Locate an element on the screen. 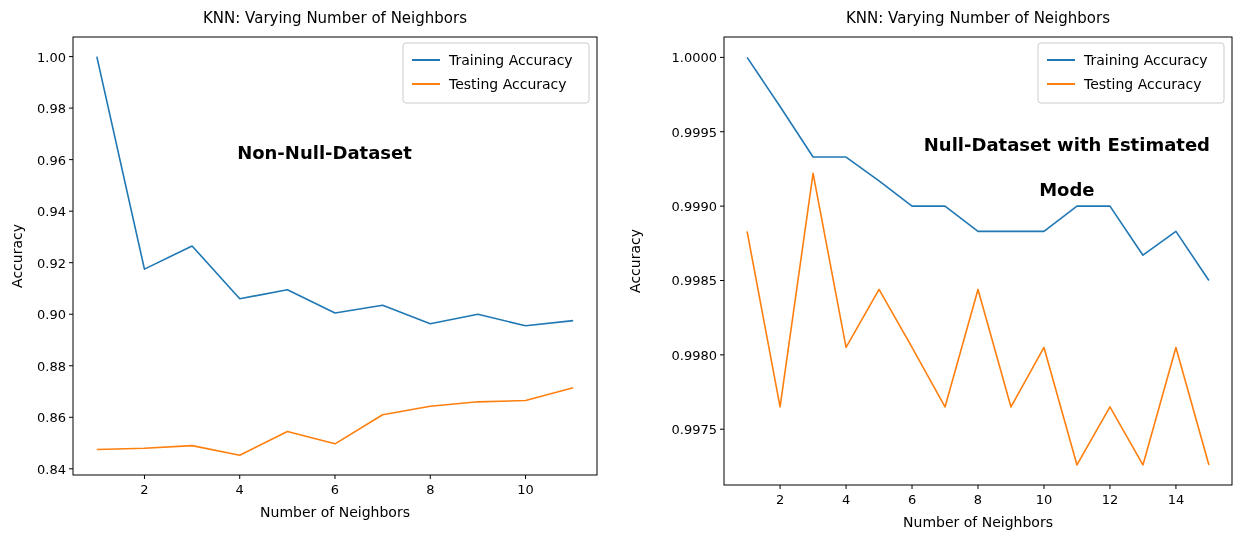 Image resolution: width=1236 pixels, height=538 pixels. x-tick-label: 12 is located at coordinates (1110, 499).